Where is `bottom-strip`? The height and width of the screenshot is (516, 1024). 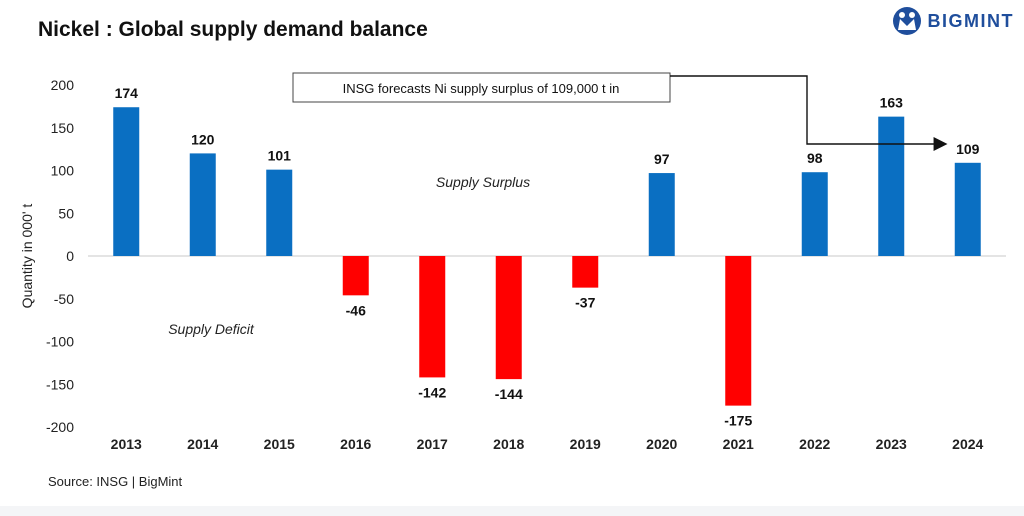
bottom-strip is located at coordinates (512, 511).